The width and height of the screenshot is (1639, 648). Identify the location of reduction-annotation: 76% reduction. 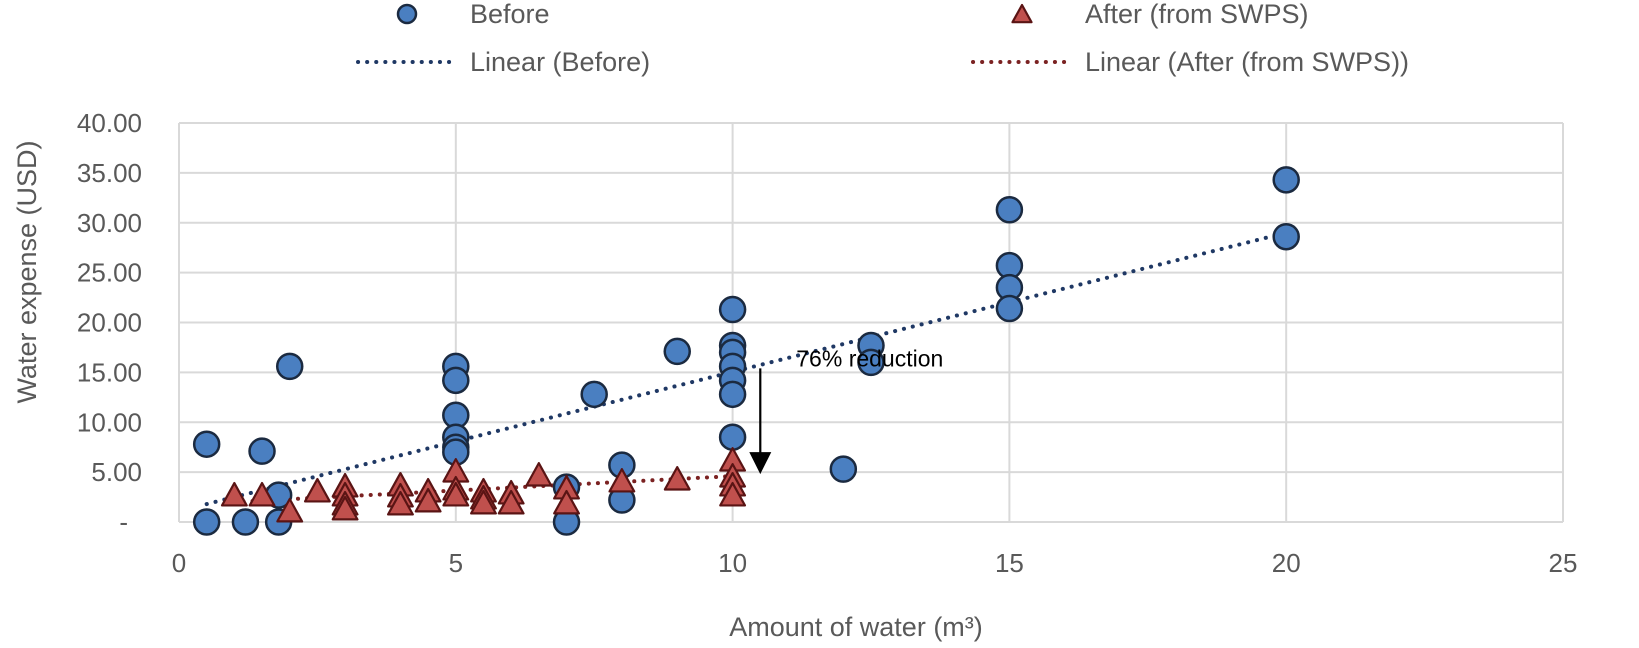
(869, 358).